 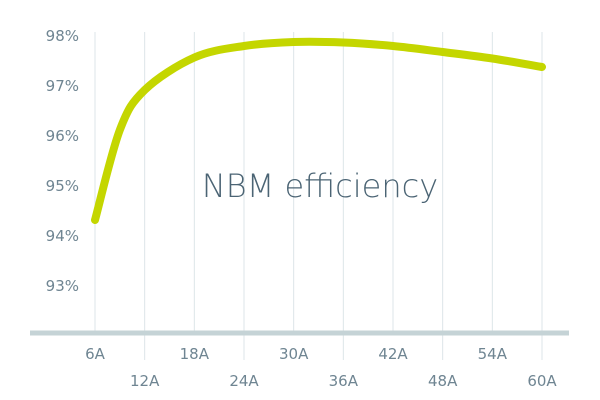 I want to click on x-tick-label: 18A, so click(x=195, y=354).